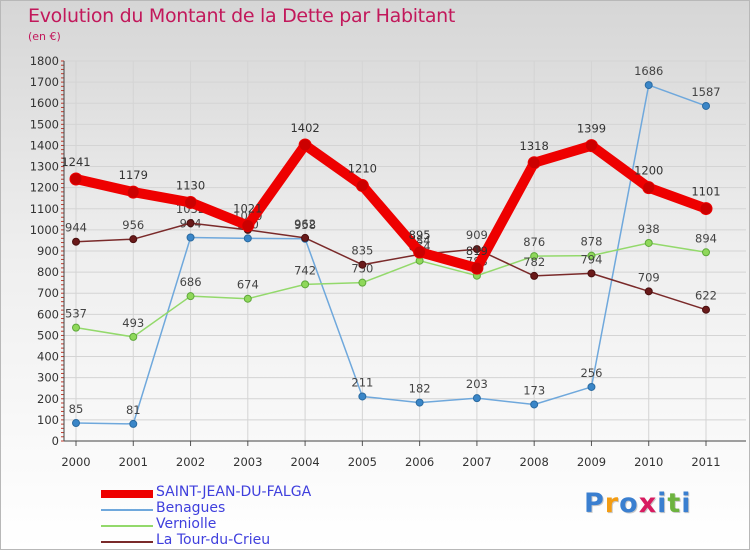 The image size is (750, 550). I want to click on data-label: 895, so click(420, 235).